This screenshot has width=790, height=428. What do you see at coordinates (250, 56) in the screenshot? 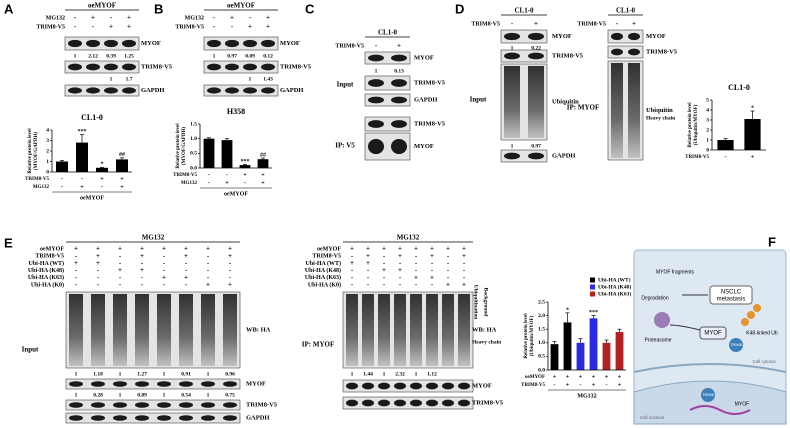
I see `quant: 0.09` at bounding box center [250, 56].